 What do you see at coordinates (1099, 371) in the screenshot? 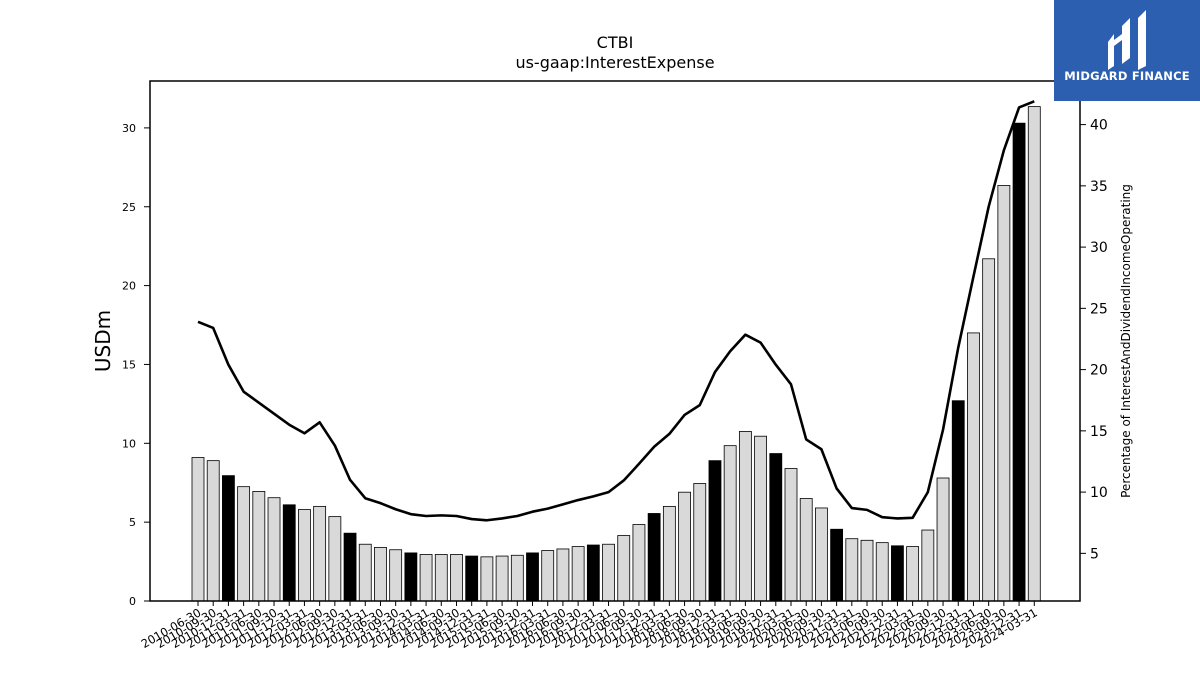
I see `y2-tick-label: 20` at bounding box center [1099, 371].